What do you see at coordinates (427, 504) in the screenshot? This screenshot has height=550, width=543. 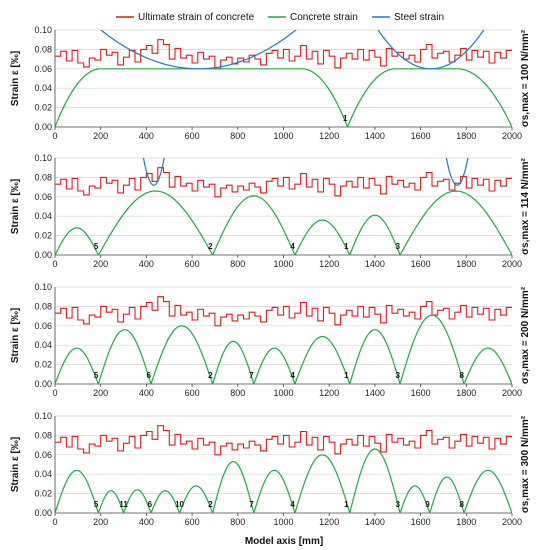 I see `crack-number-label: 9` at bounding box center [427, 504].